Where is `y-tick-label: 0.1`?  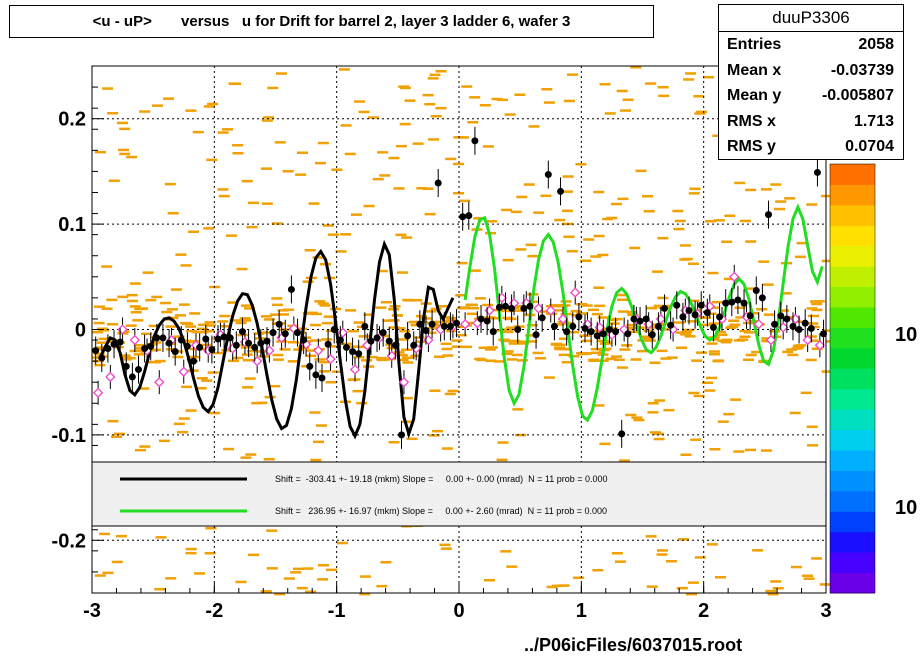
y-tick-label: 0.1 is located at coordinates (72, 225).